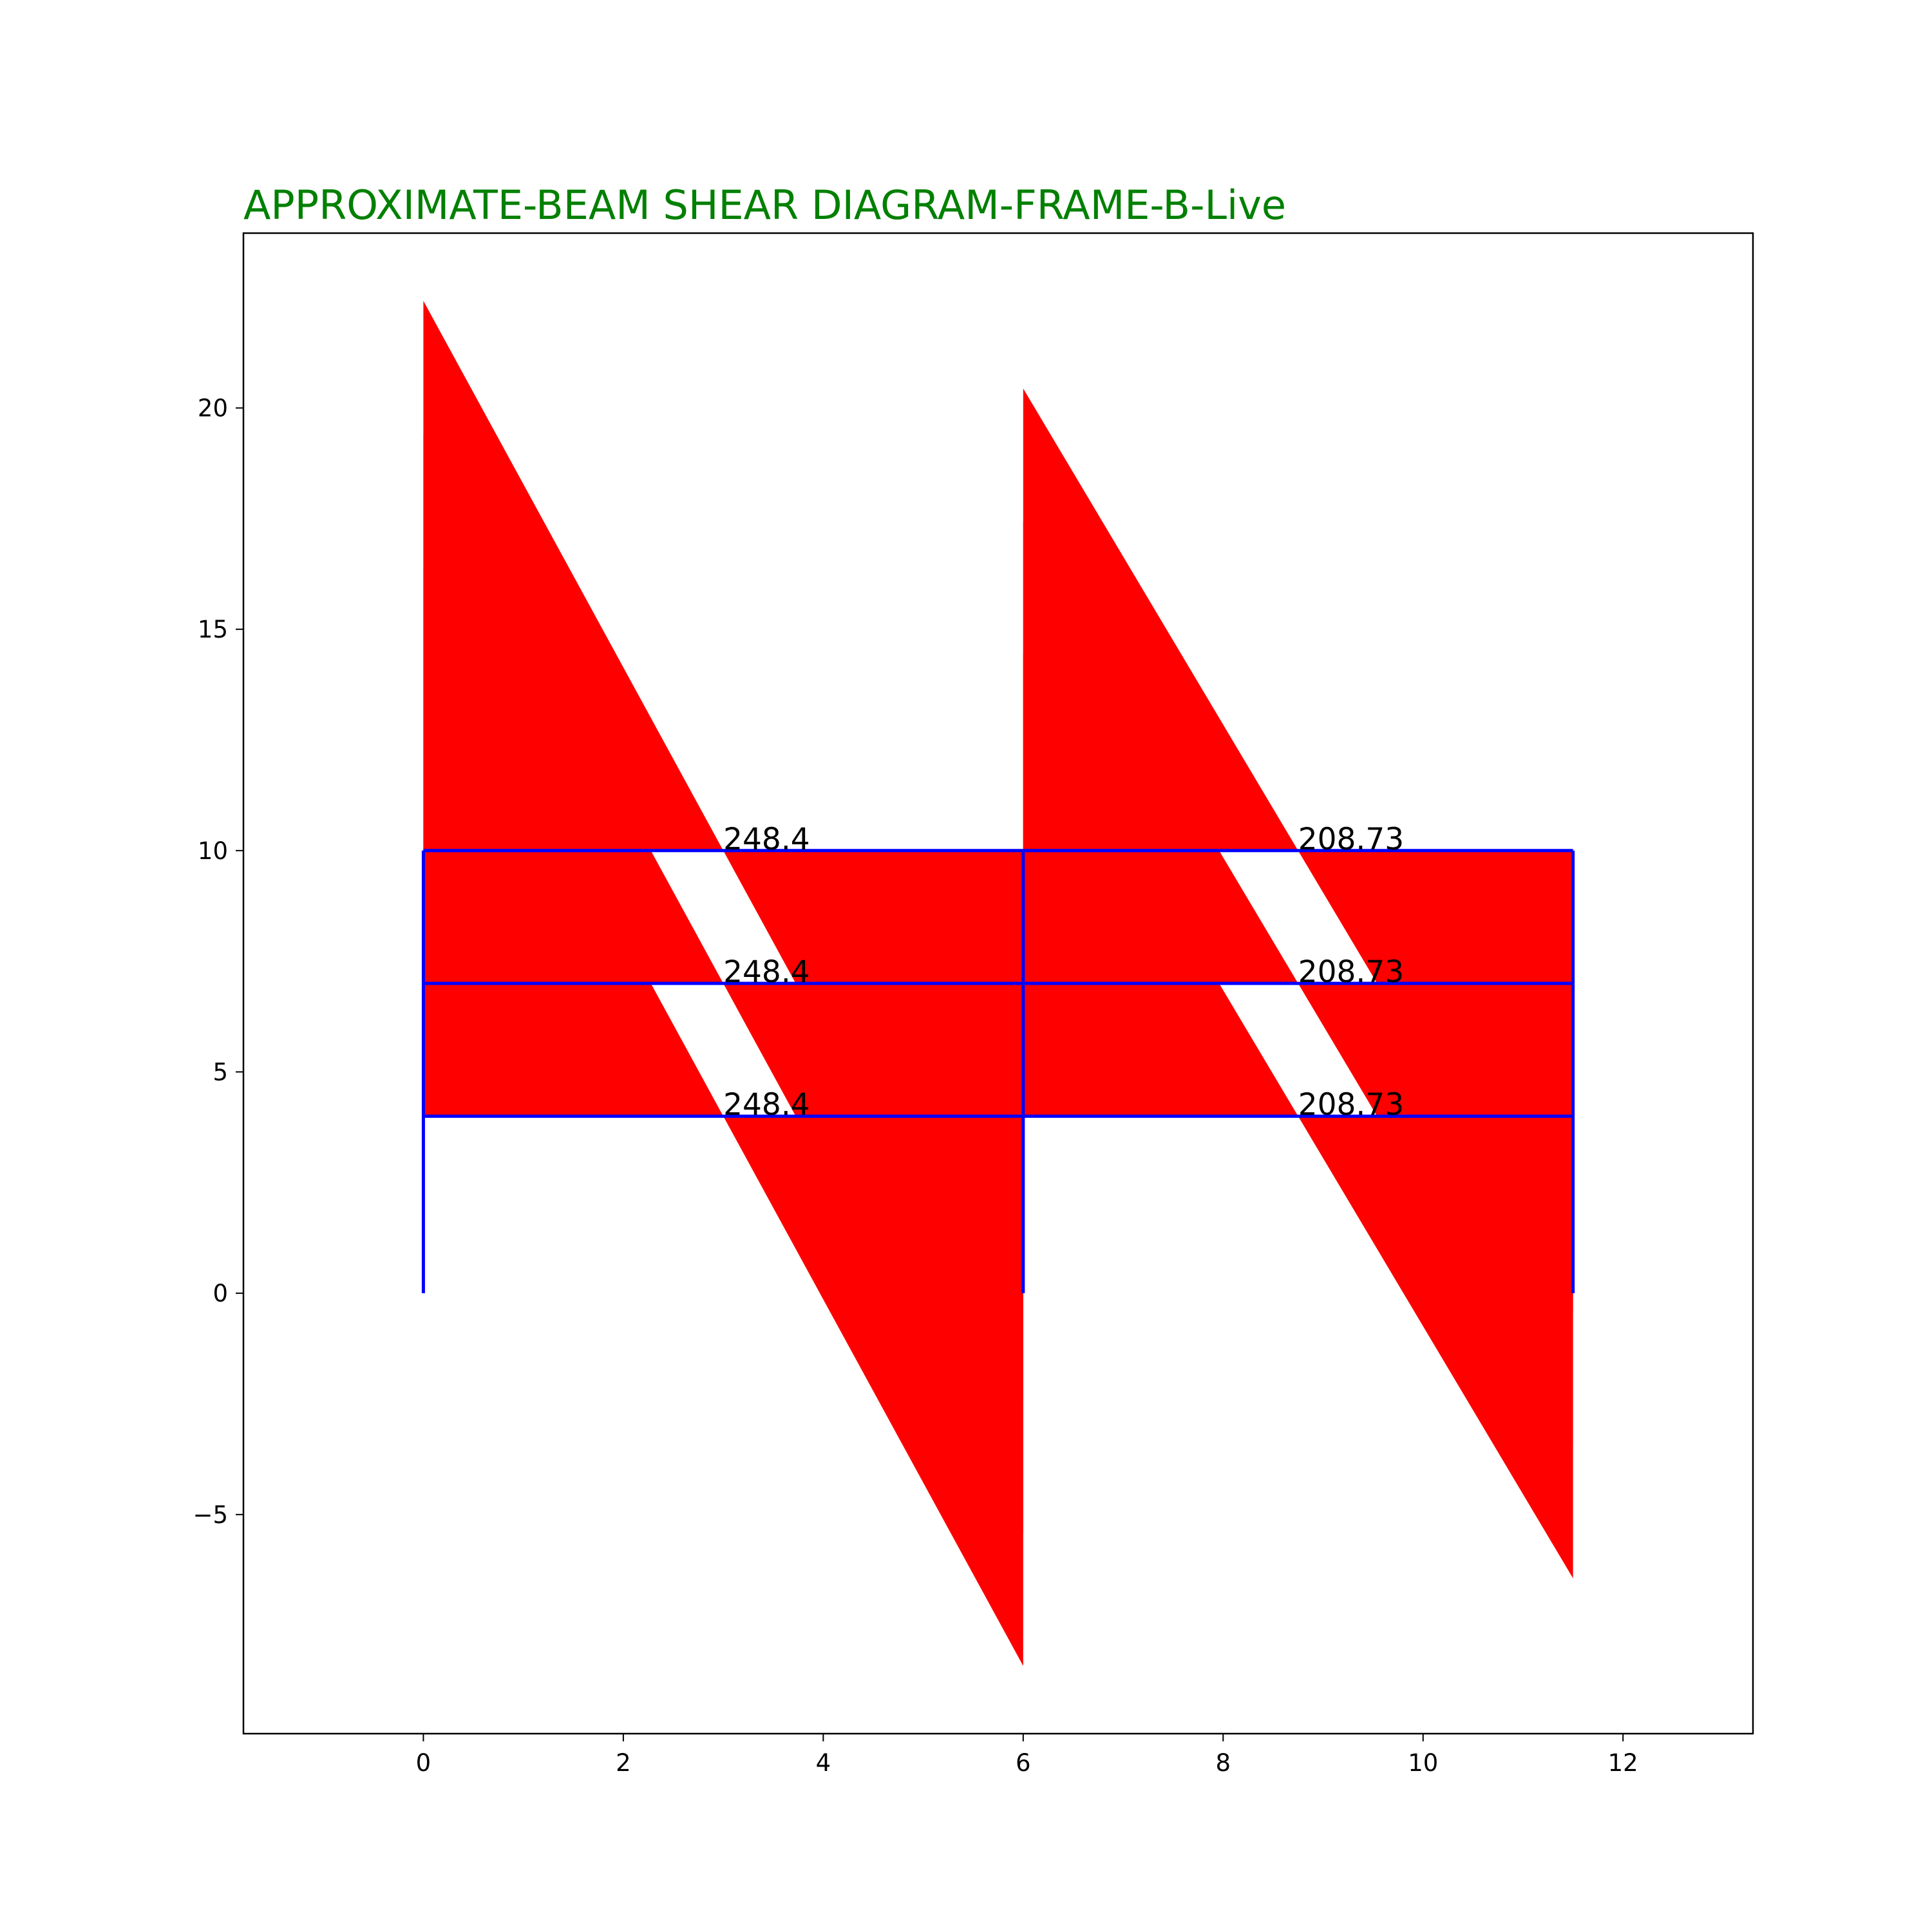 Image resolution: width=1932 pixels, height=1932 pixels. Describe the element at coordinates (623, 1763) in the screenshot. I see `x-tick-label: 2` at that location.